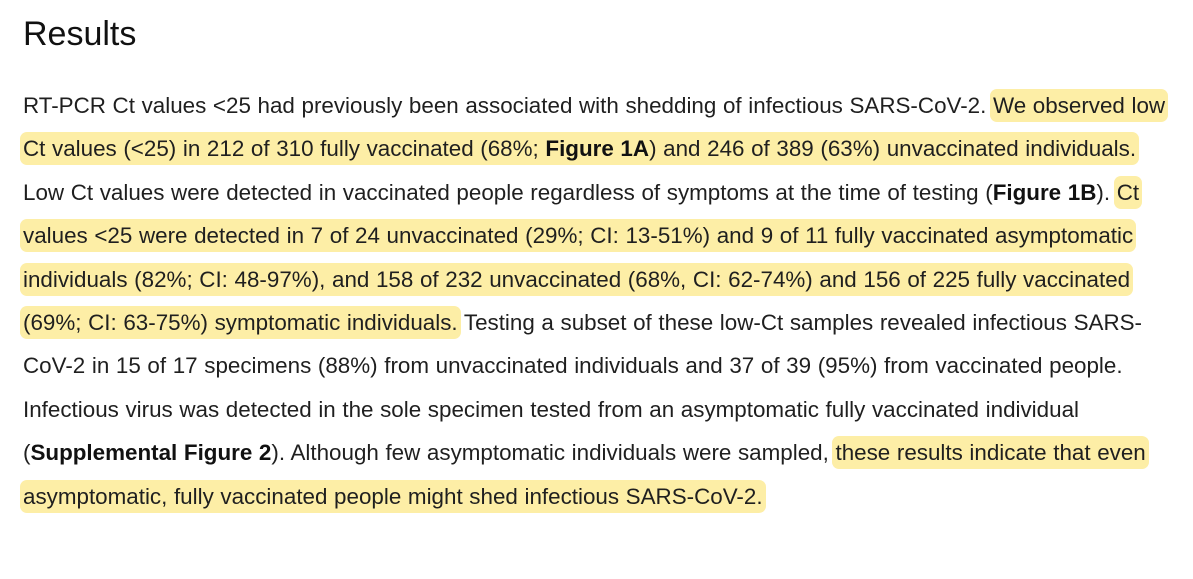 This screenshot has height=579, width=1193. Describe the element at coordinates (80, 34) in the screenshot. I see `section-heading: Results` at that location.